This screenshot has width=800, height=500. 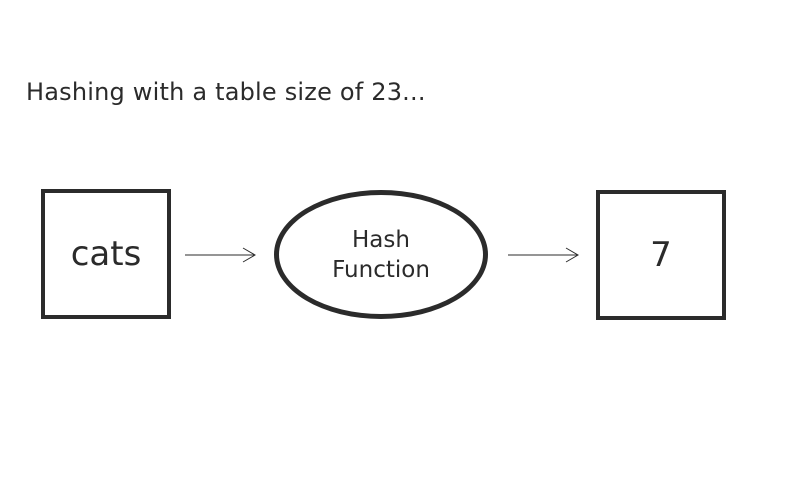 I want to click on output-index-label: 7, so click(x=661, y=255).